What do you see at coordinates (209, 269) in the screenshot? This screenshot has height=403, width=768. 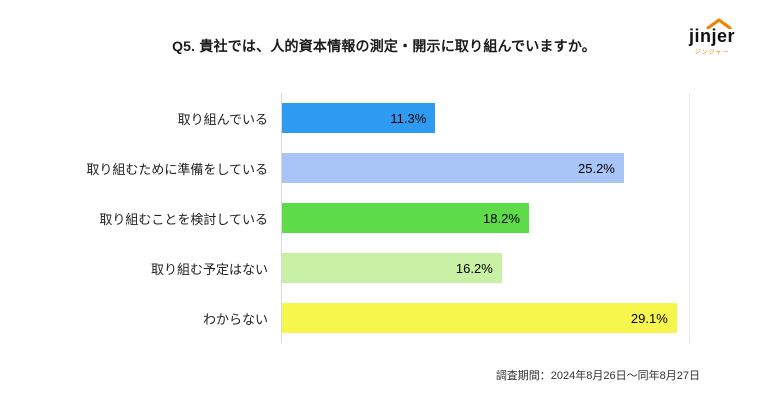 I see `category-label: 取り組む予定はない` at bounding box center [209, 269].